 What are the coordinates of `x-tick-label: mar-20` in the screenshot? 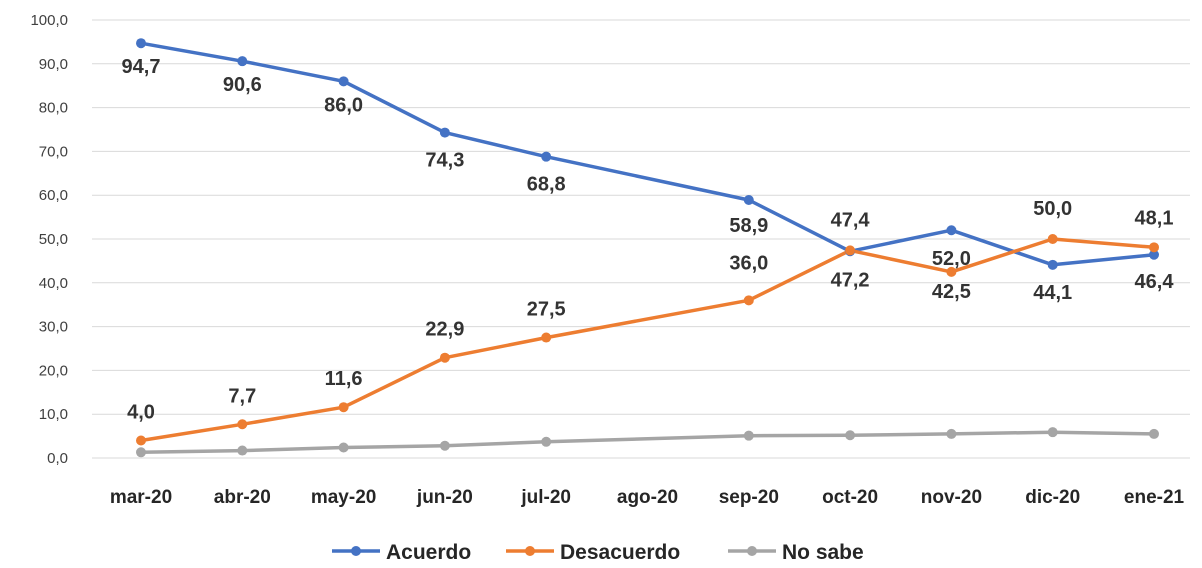 It's located at (141, 497).